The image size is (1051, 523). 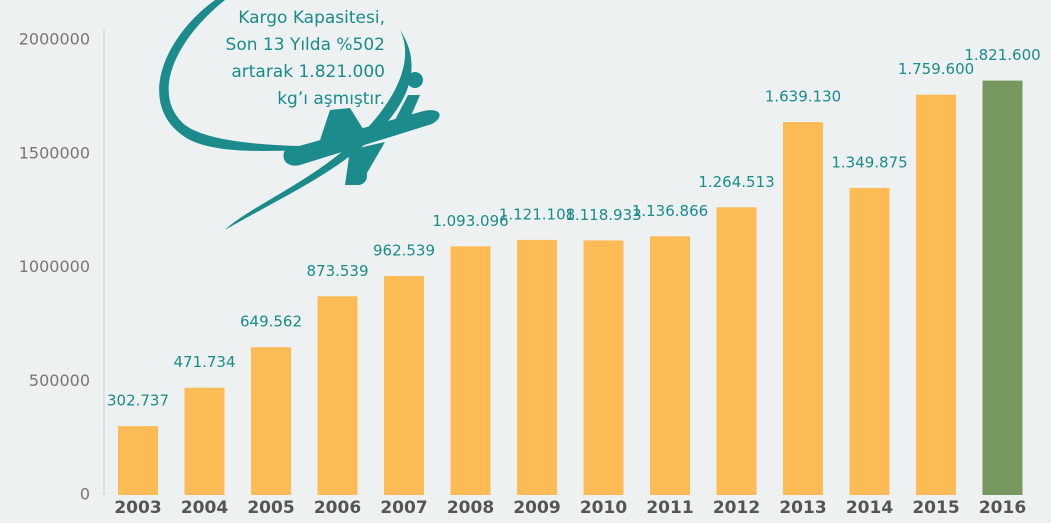 I want to click on value-label: 1.136.866, so click(x=670, y=211).